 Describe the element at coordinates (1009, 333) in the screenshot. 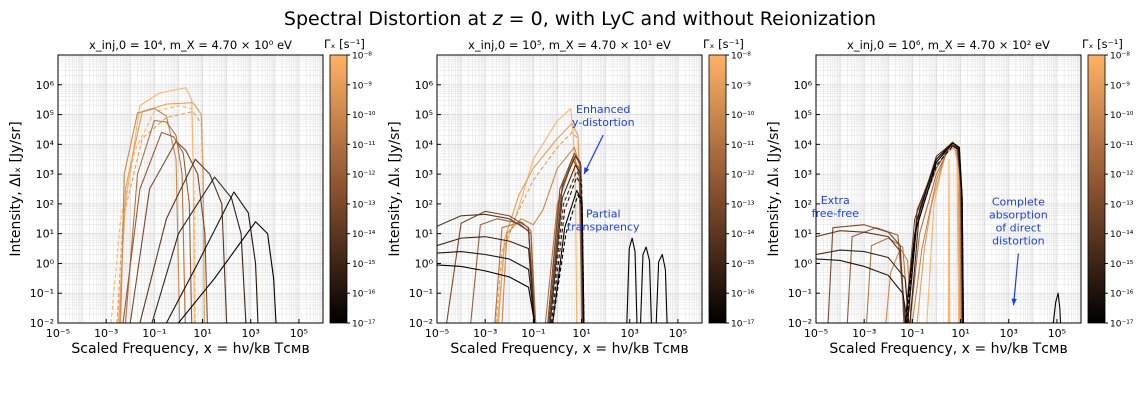

I see `x-tick-label: 10³` at that location.